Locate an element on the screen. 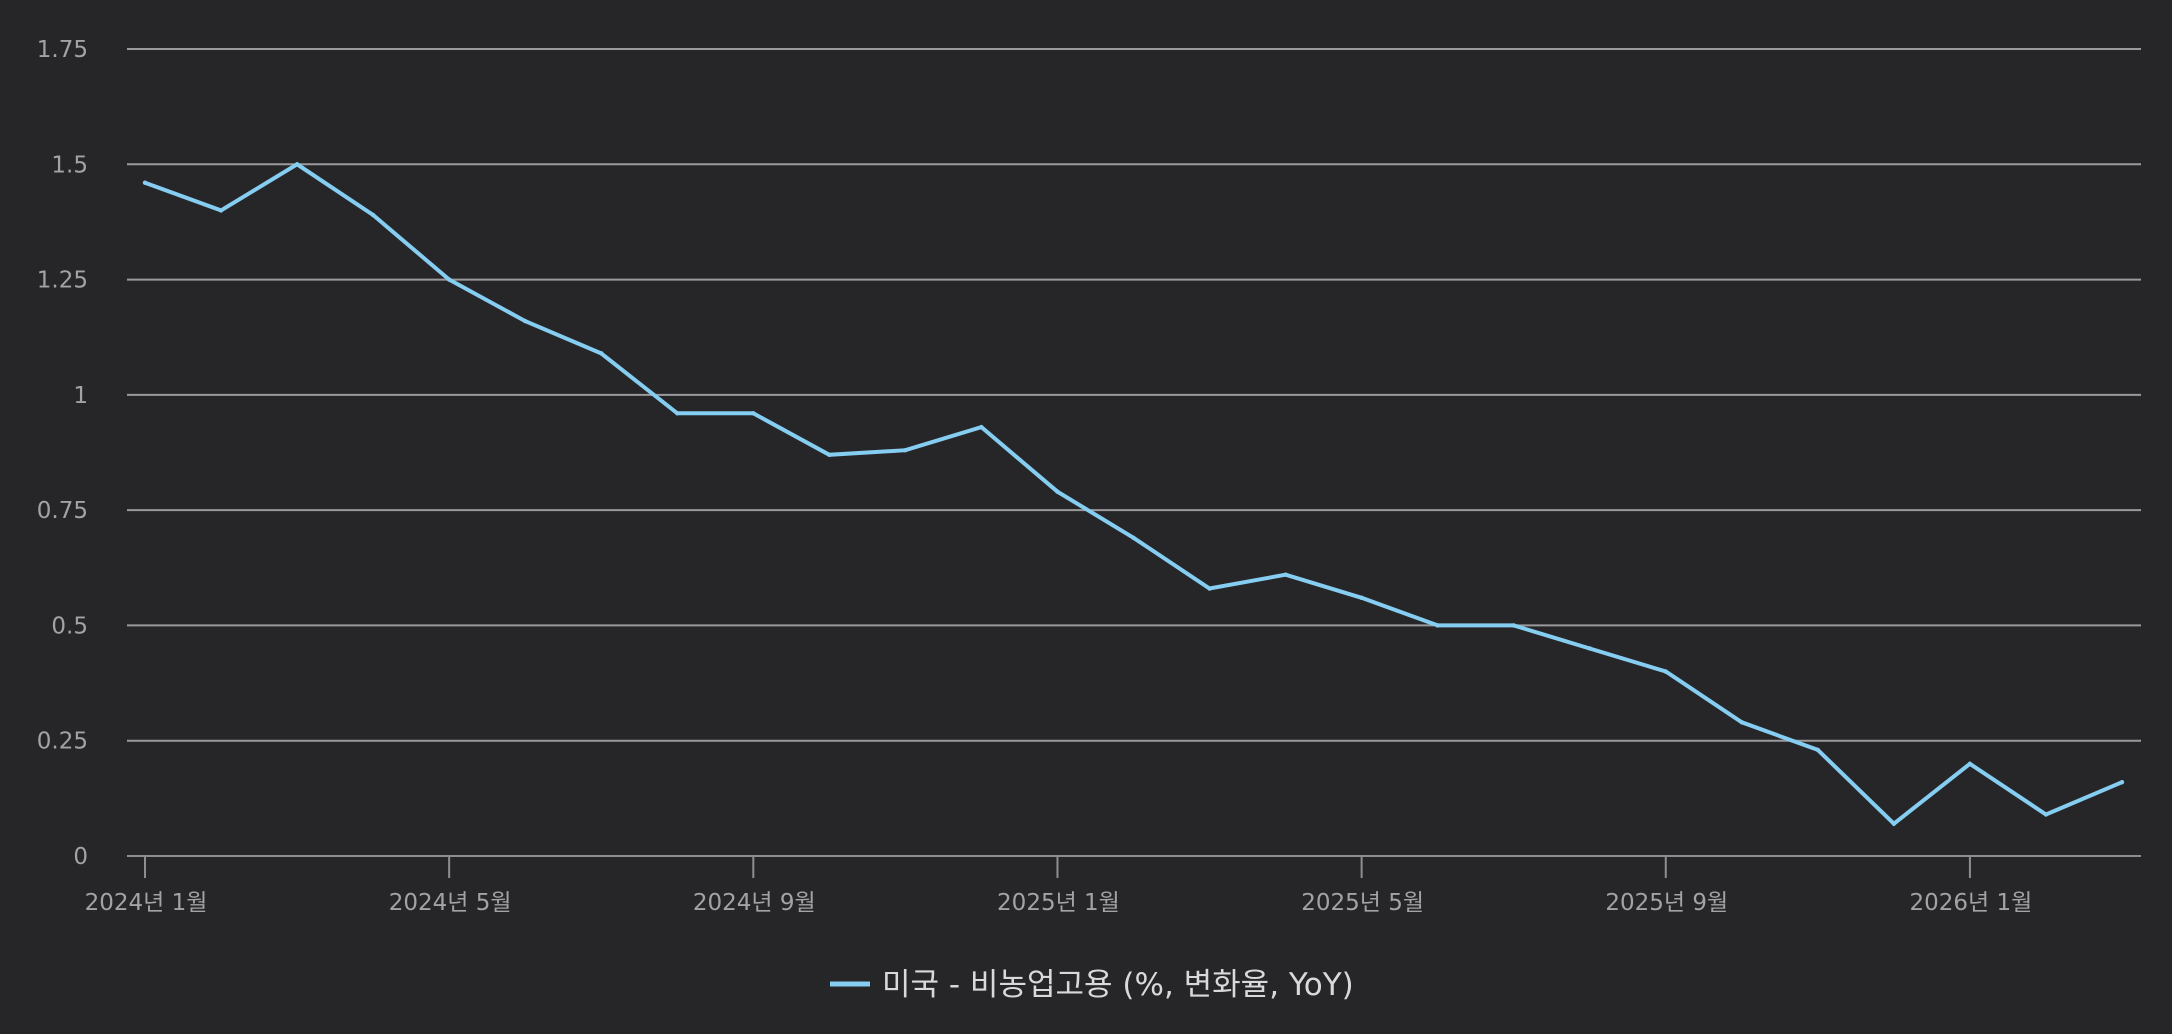 The height and width of the screenshot is (1034, 2172). x-tick-label: 2025년 5월 is located at coordinates (1362, 903).